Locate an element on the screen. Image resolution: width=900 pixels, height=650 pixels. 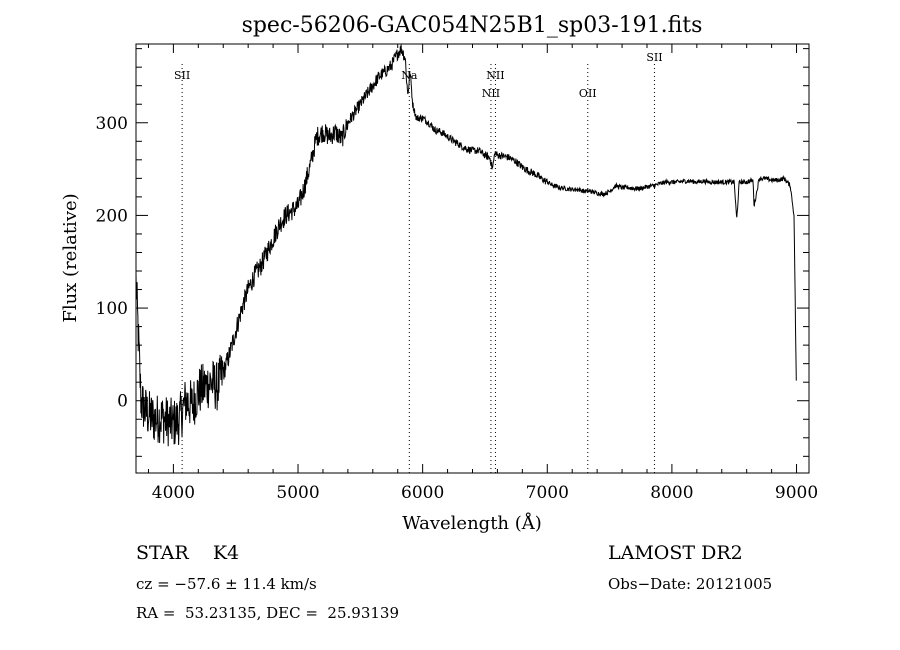
x-tick-label: 7000 is located at coordinates (547, 493).